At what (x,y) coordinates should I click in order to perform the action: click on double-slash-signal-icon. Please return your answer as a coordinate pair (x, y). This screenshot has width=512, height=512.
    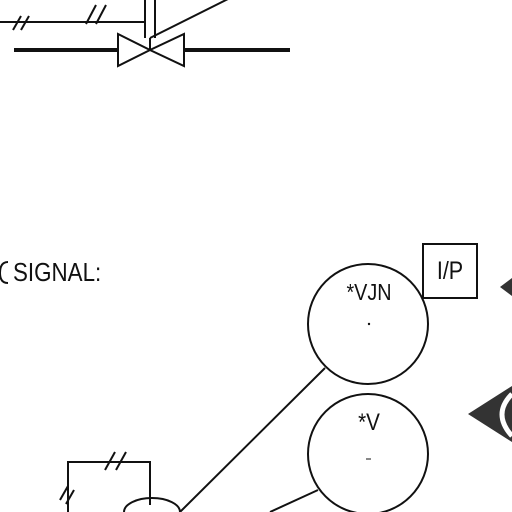
    Looking at the image, I should click on (93, 478).